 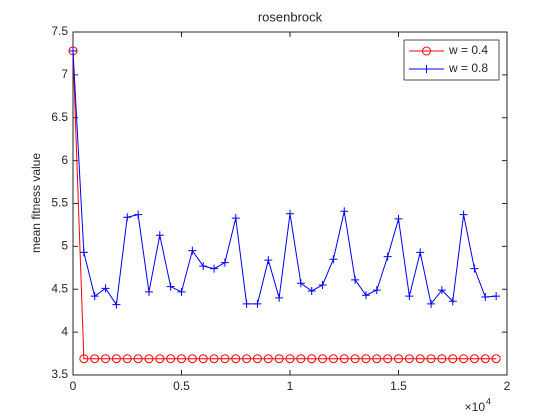 I want to click on x-multiplier-exp: 4, so click(x=488, y=401).